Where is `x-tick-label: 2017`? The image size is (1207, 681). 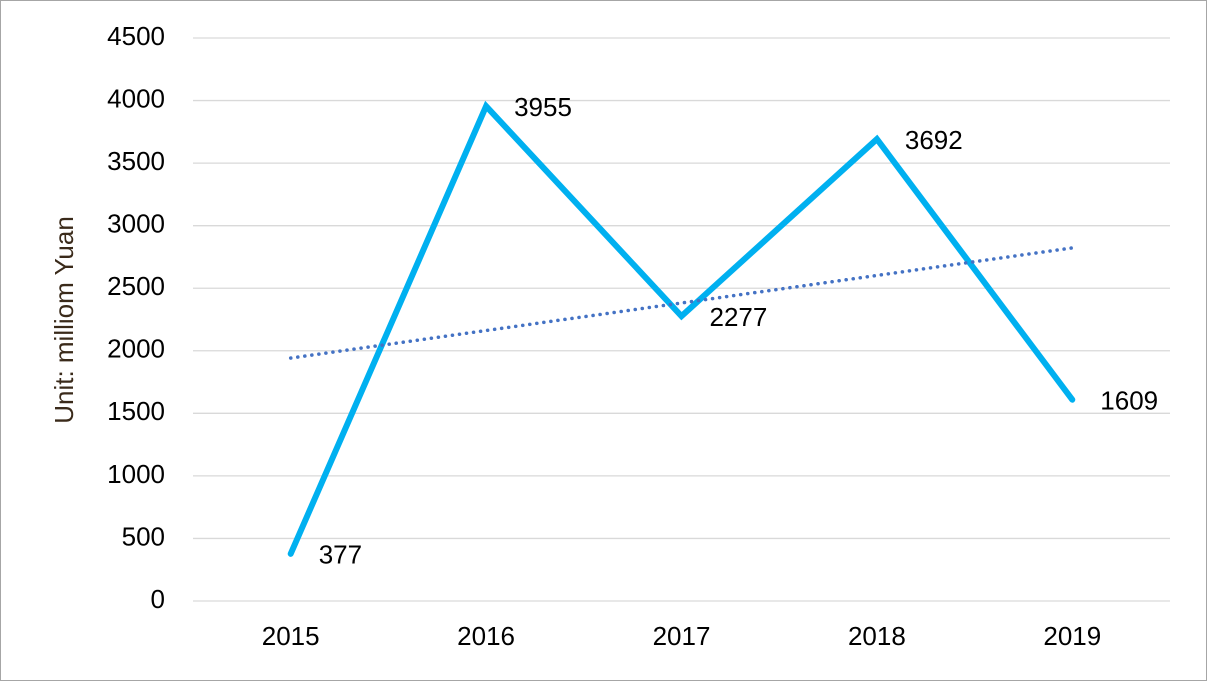 x-tick-label: 2017 is located at coordinates (682, 636).